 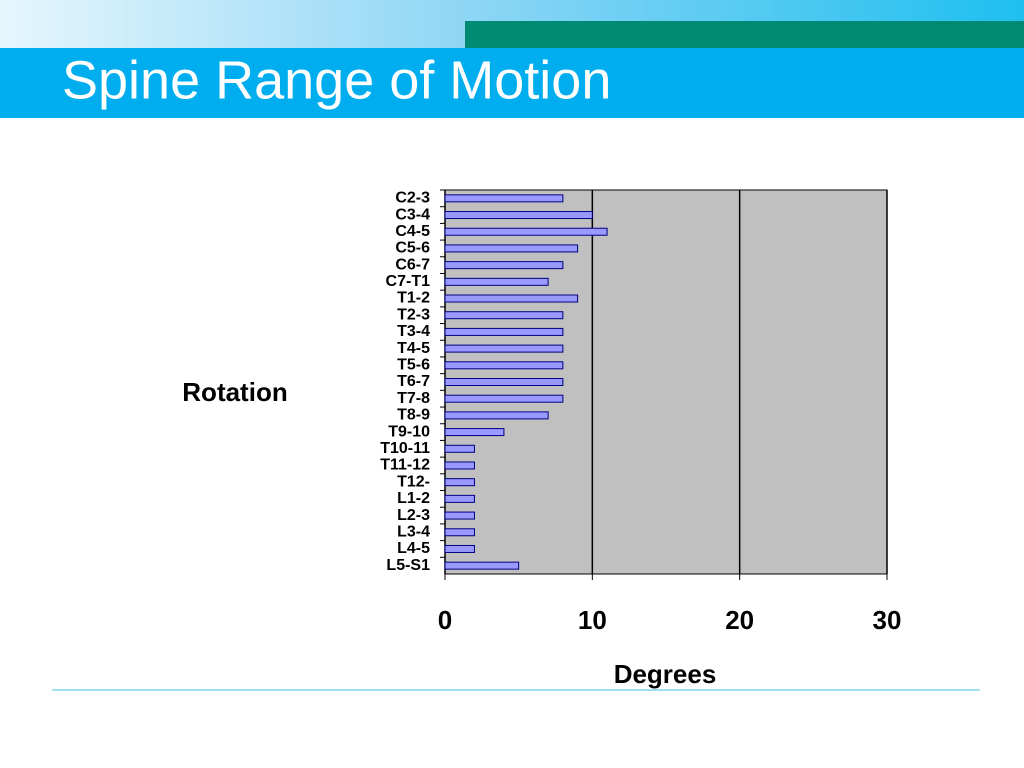 What do you see at coordinates (408, 565) in the screenshot?
I see `y-tick-label: L5-S1` at bounding box center [408, 565].